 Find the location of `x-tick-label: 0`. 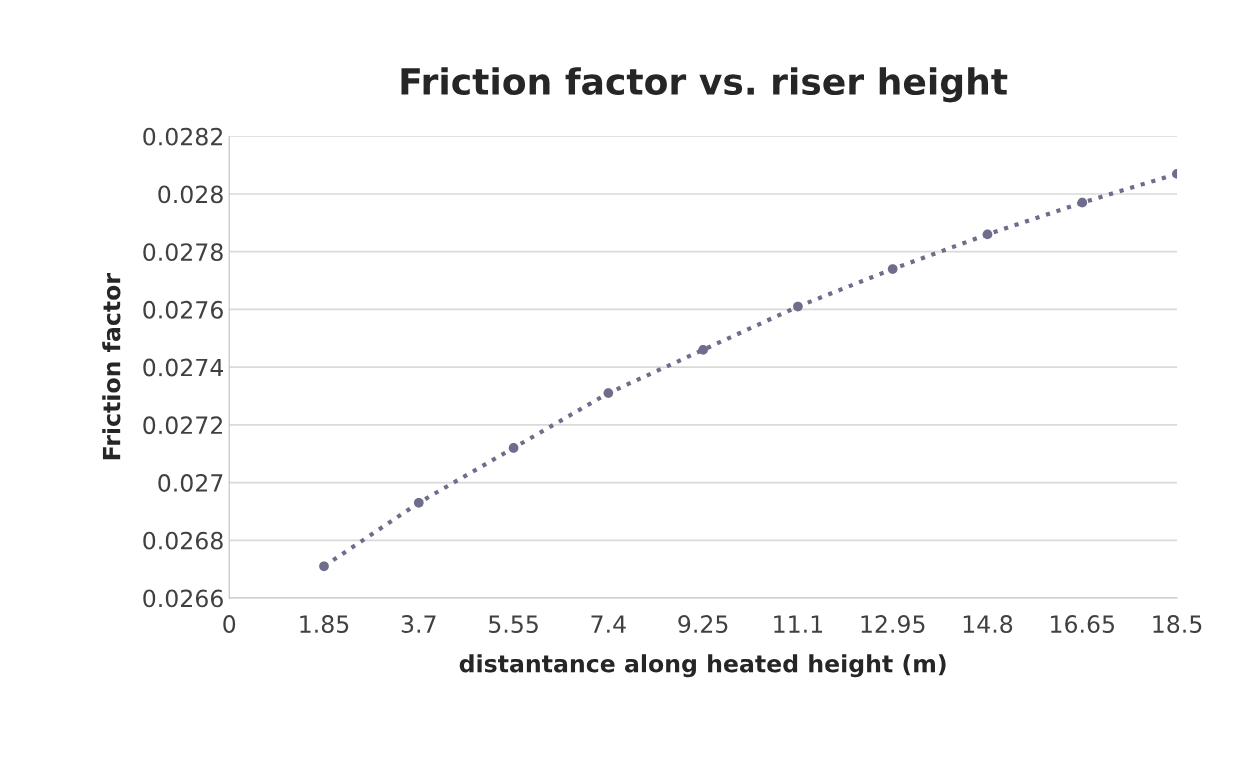

x-tick-label: 0 is located at coordinates (229, 624).